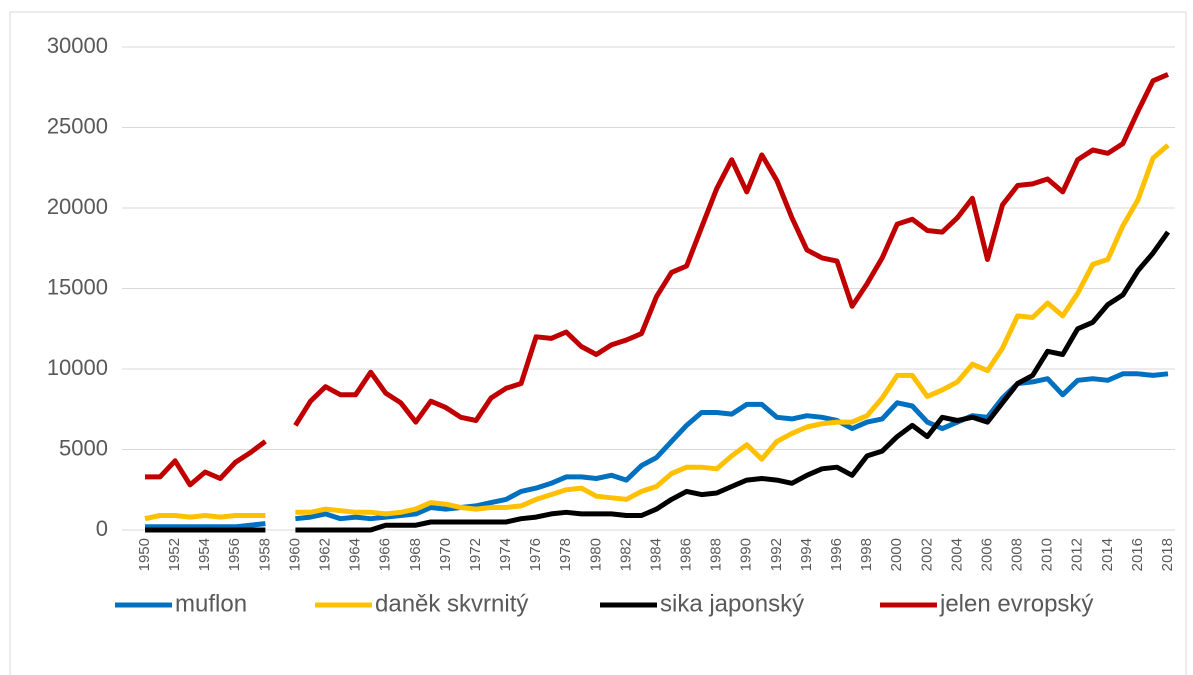 The image size is (1193, 675). Describe the element at coordinates (1107, 554) in the screenshot. I see `x-tick-label: 2014` at that location.